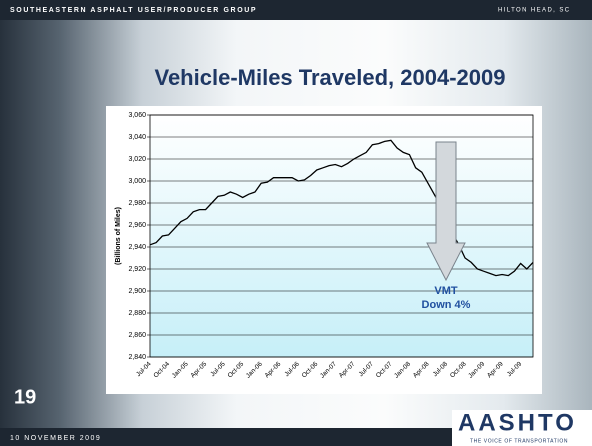 The width and height of the screenshot is (592, 446). I want to click on y-tick-label: 2,980, so click(137, 203).